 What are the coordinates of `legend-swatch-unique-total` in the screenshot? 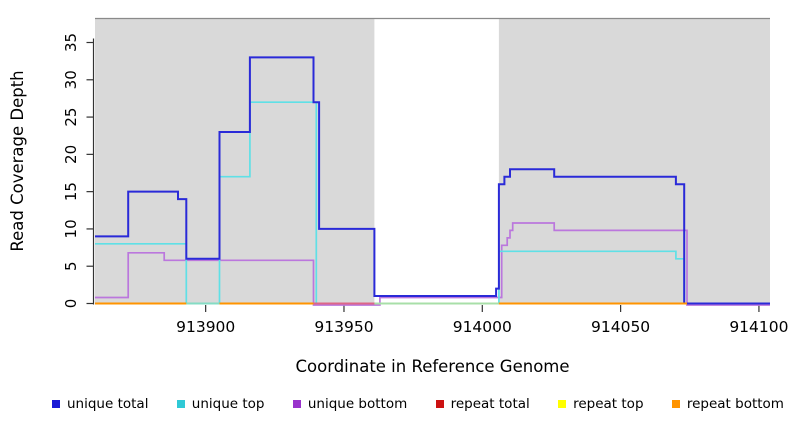 It's located at (56, 404).